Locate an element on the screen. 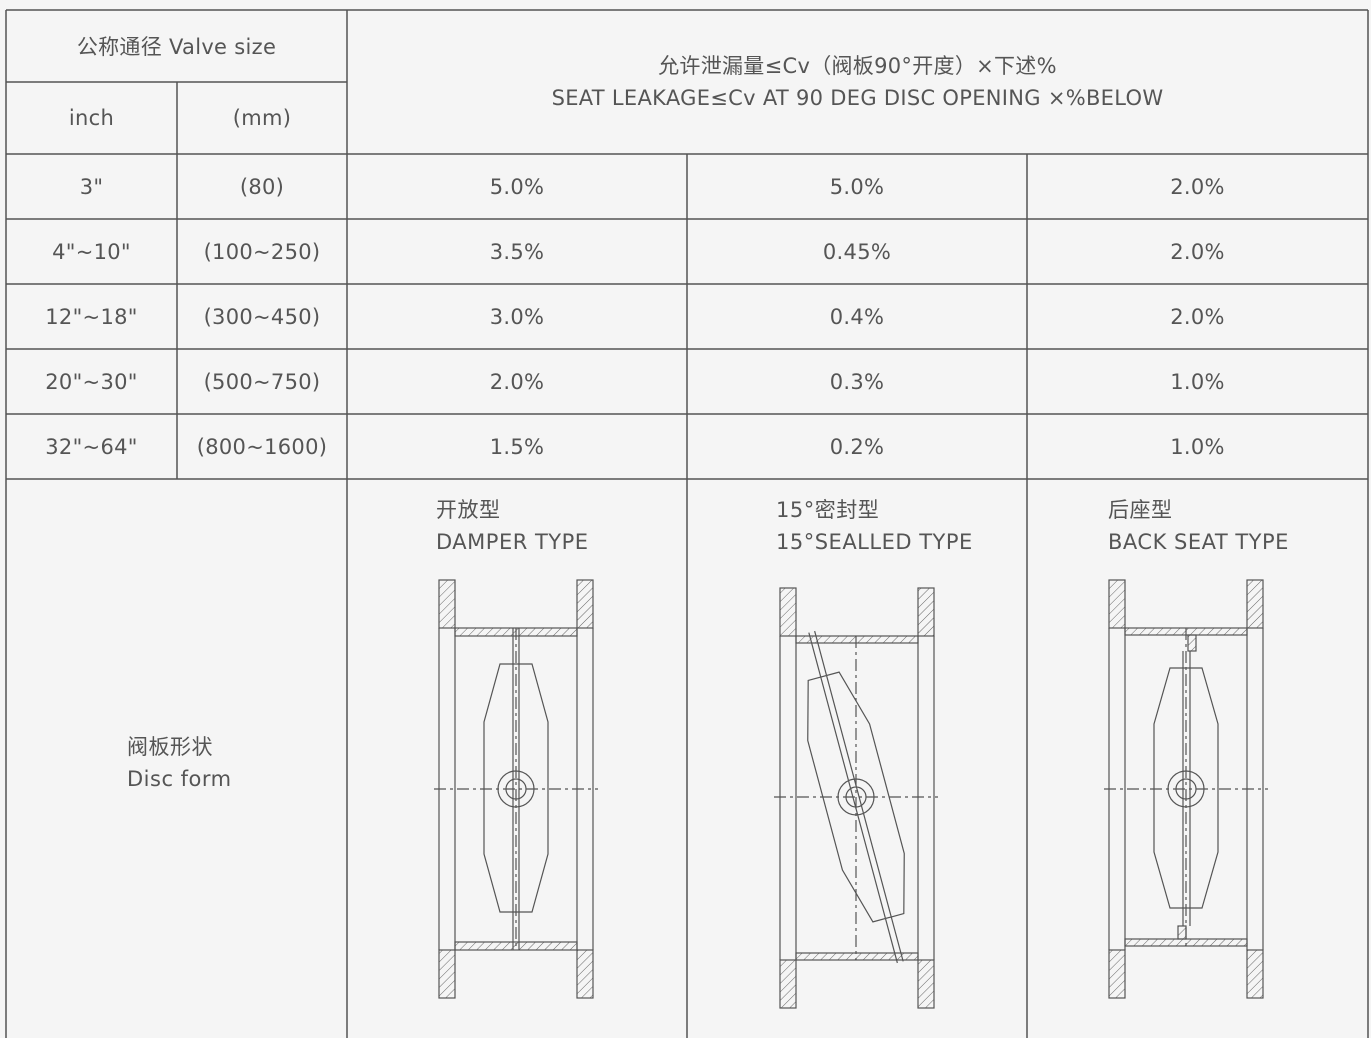 Image resolution: width=1371 pixels, height=1038 pixels. sealed-type-cn: 15°密封型 is located at coordinates (828, 510).